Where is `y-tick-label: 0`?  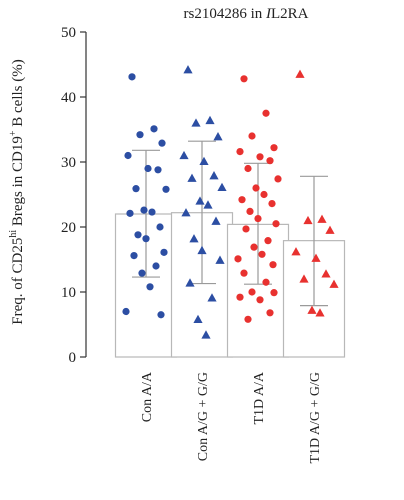 y-tick-label: 0 is located at coordinates (73, 358).